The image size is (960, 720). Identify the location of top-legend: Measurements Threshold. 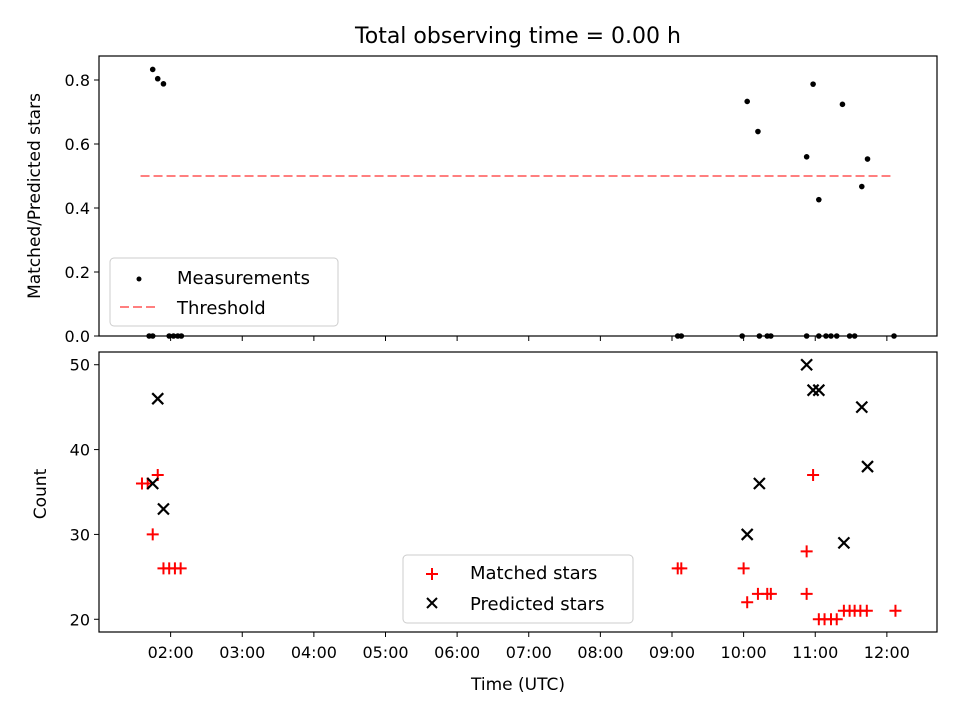
(224, 292).